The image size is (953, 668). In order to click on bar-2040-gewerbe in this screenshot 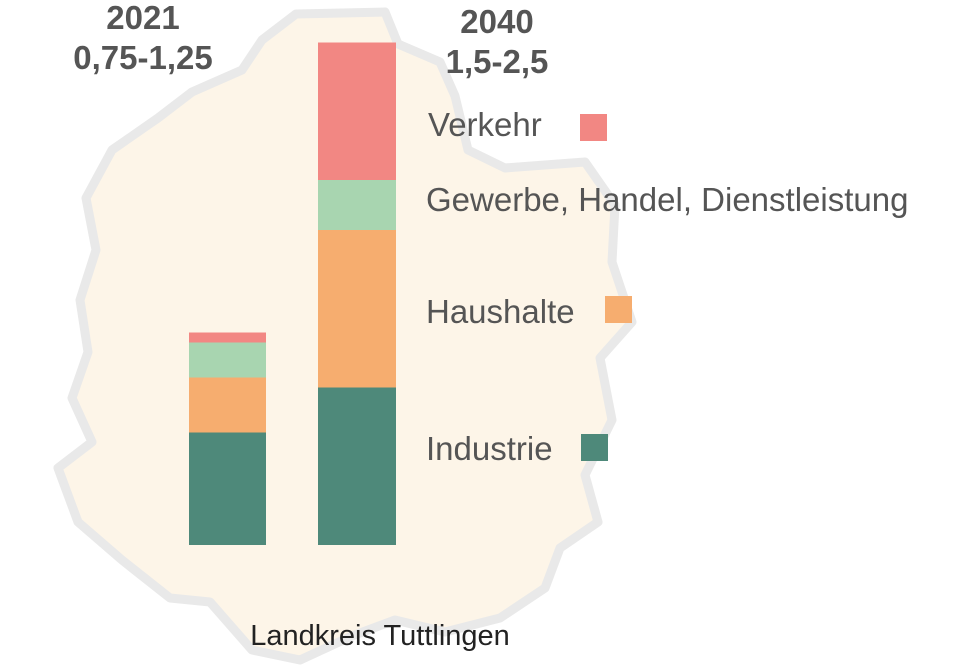, I will do `click(357, 205)`.